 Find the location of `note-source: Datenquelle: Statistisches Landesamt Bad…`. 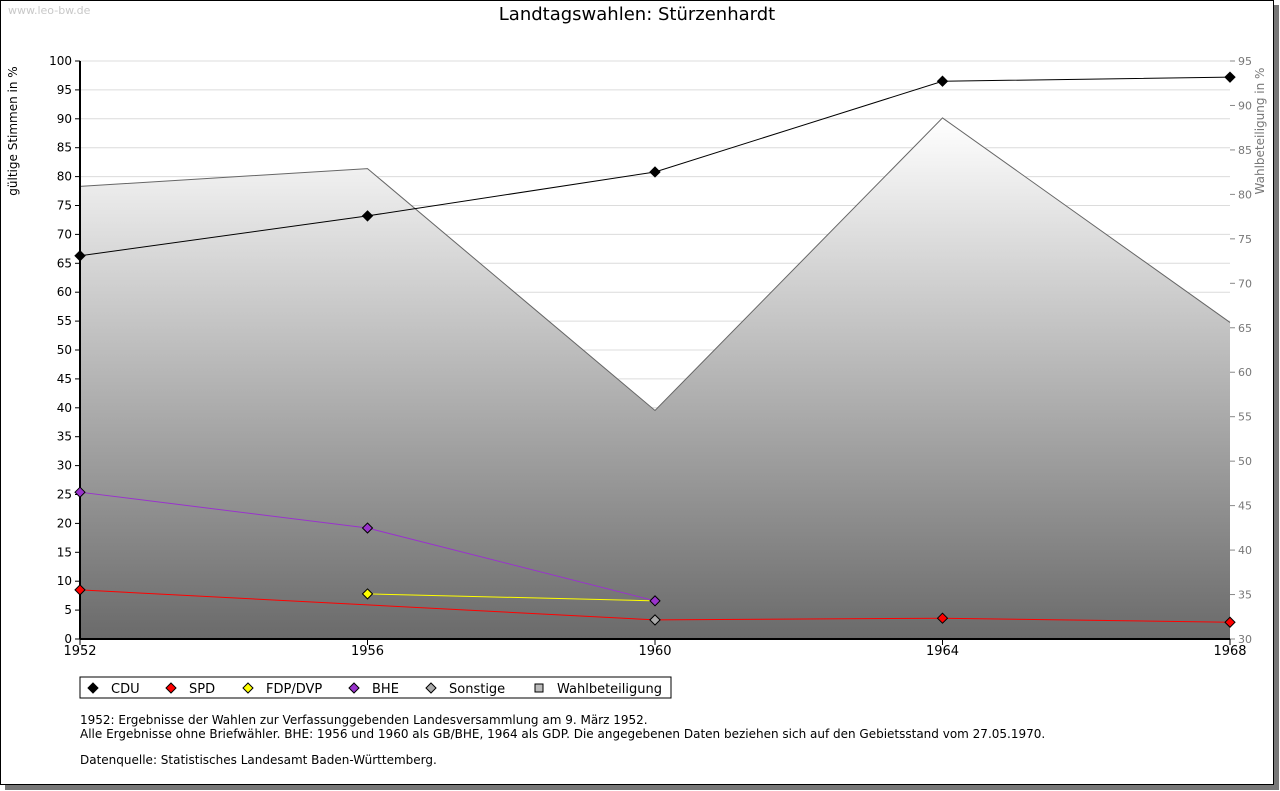

note-source: Datenquelle: Statistisches Landesamt Bad… is located at coordinates (258, 760).